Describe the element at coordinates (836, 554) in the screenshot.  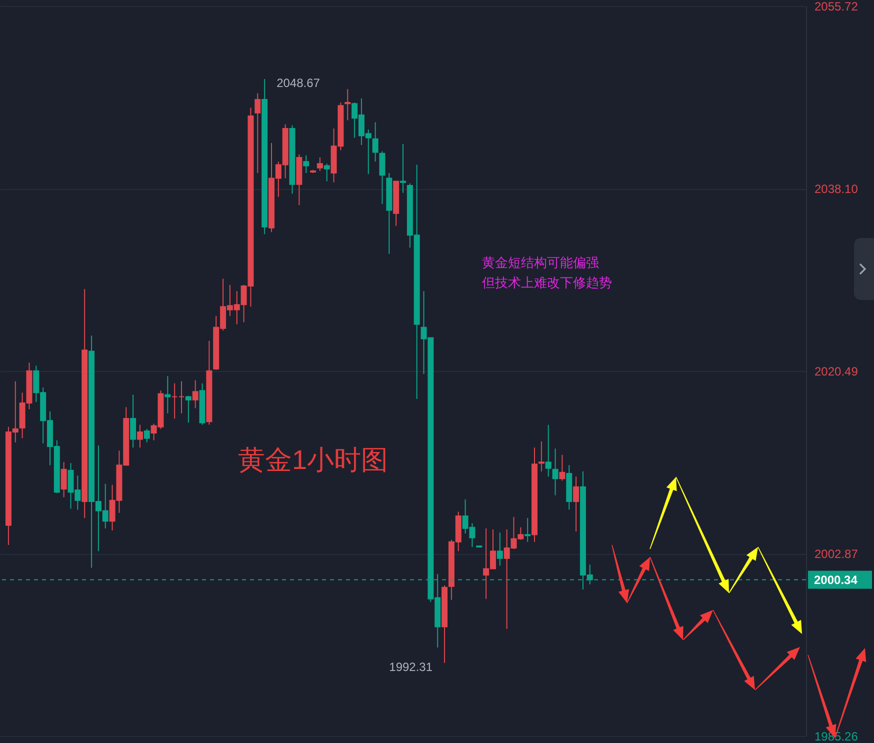
I see `y-tick-label: 2002.87` at that location.